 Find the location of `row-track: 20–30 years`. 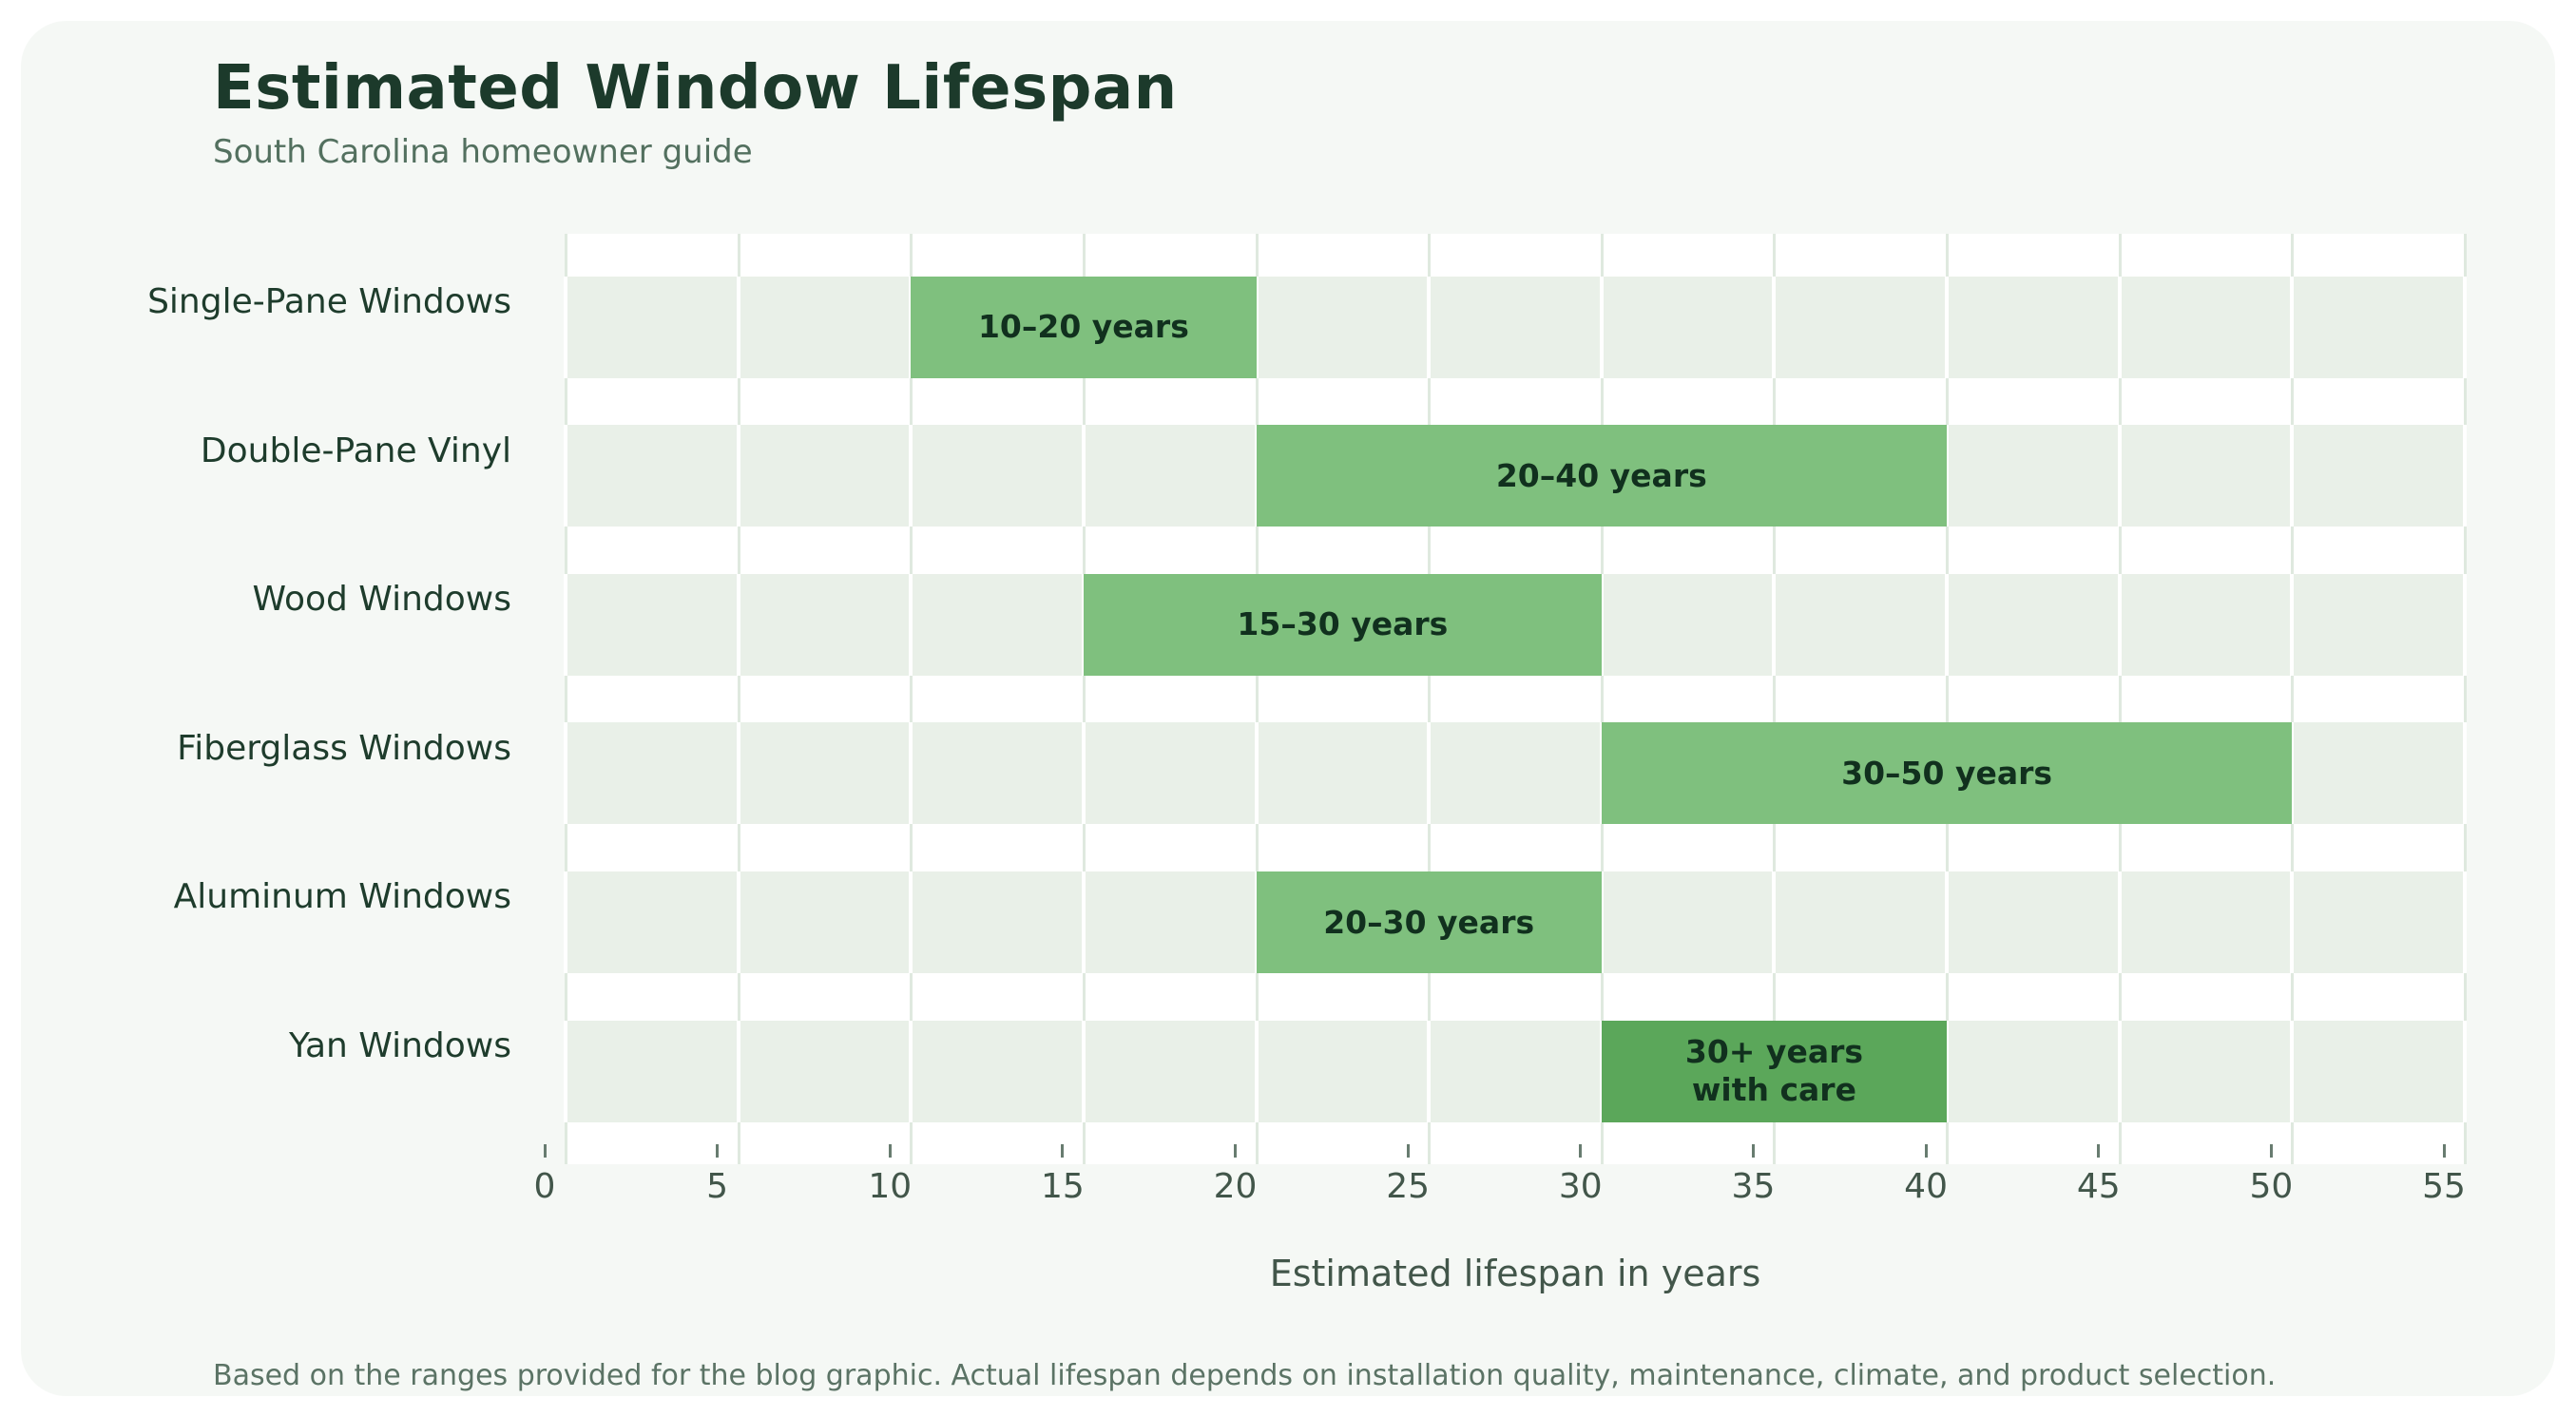

row-track: 20–30 years is located at coordinates (1516, 922).